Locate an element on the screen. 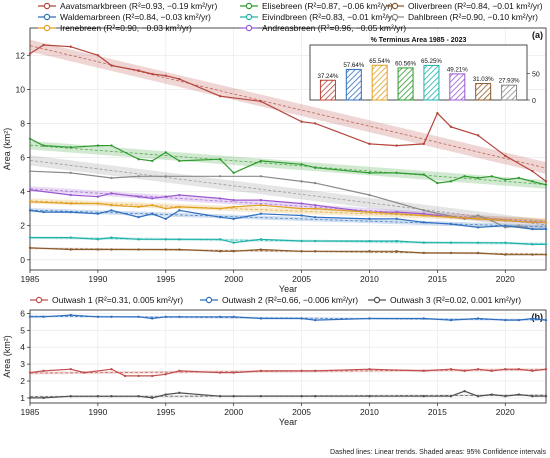 Image resolution: width=550 pixels, height=458 pixels. inset-bar-label-eivindbreen: 65.25% is located at coordinates (431, 61).